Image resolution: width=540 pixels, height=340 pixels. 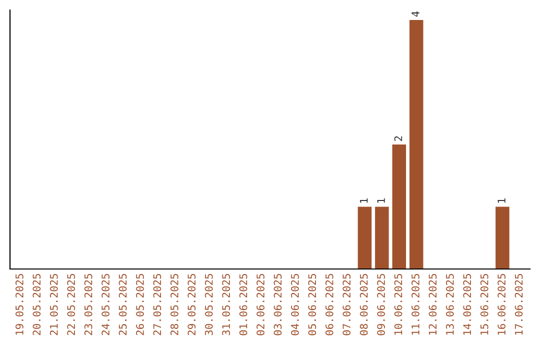 What do you see at coordinates (20, 304) in the screenshot?
I see `x-tick-label: 19.05.2025` at bounding box center [20, 304].